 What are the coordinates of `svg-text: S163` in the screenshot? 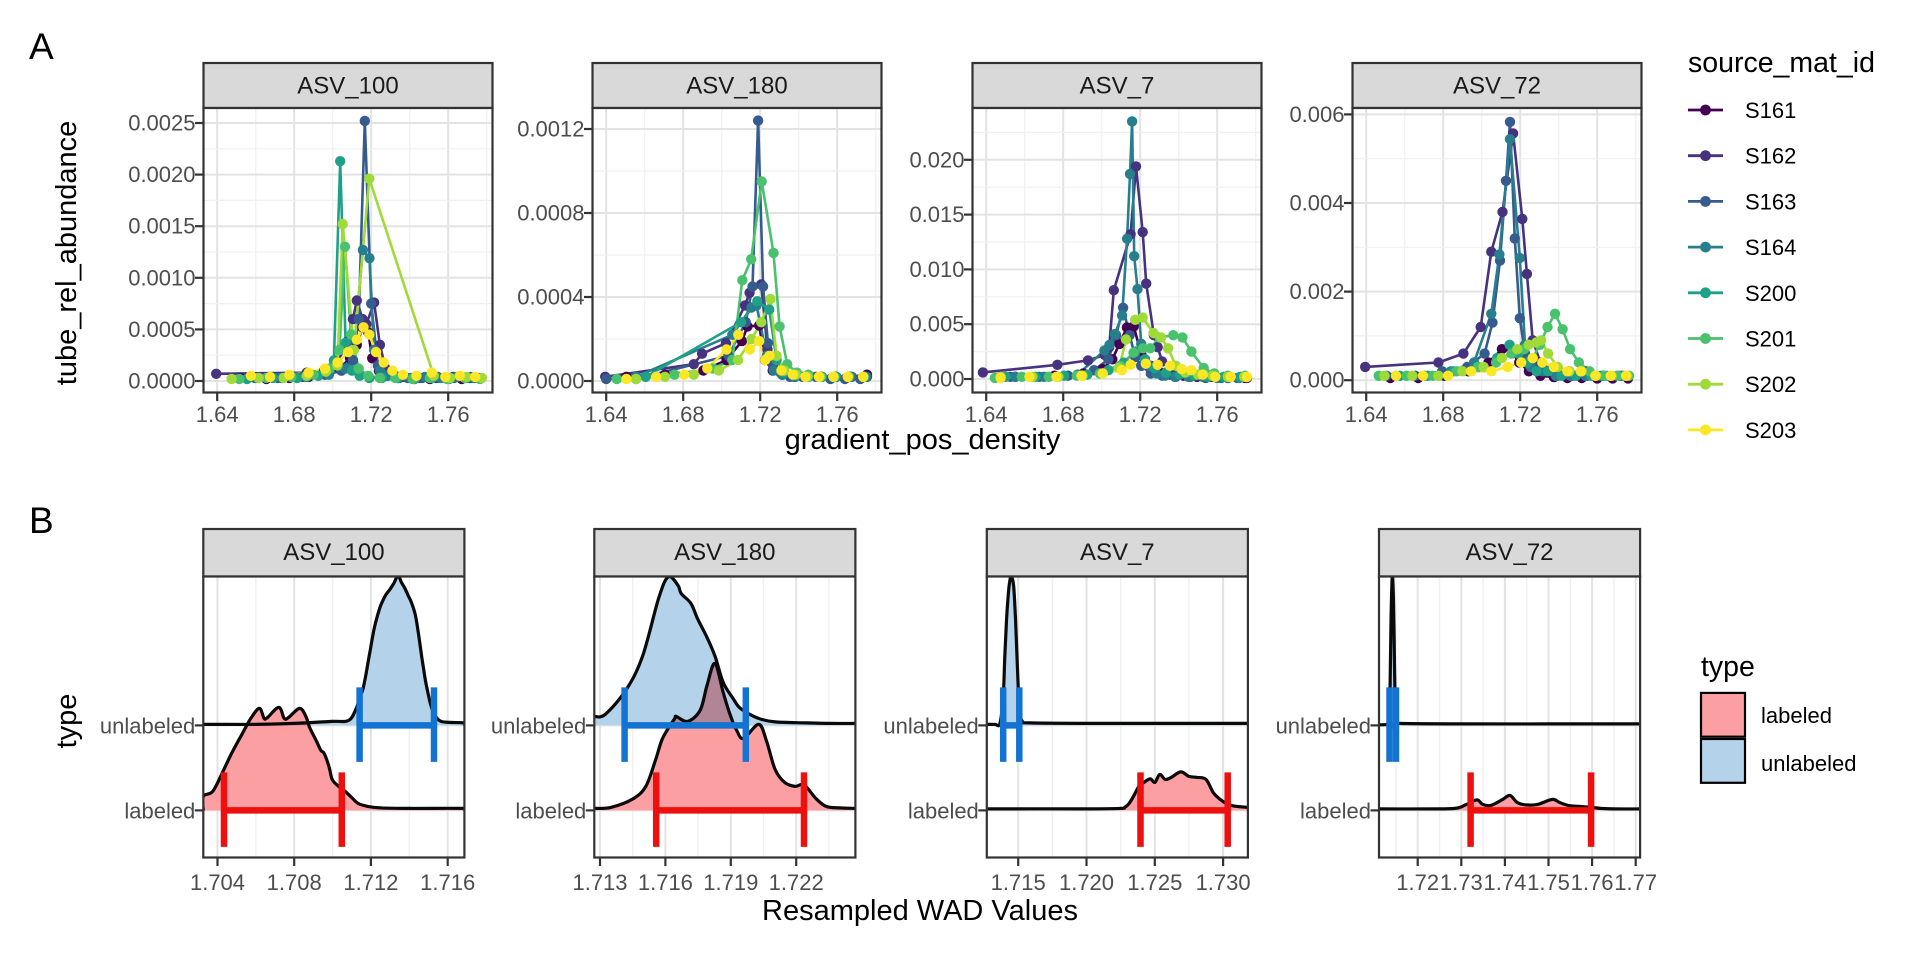 It's located at (1770, 201).